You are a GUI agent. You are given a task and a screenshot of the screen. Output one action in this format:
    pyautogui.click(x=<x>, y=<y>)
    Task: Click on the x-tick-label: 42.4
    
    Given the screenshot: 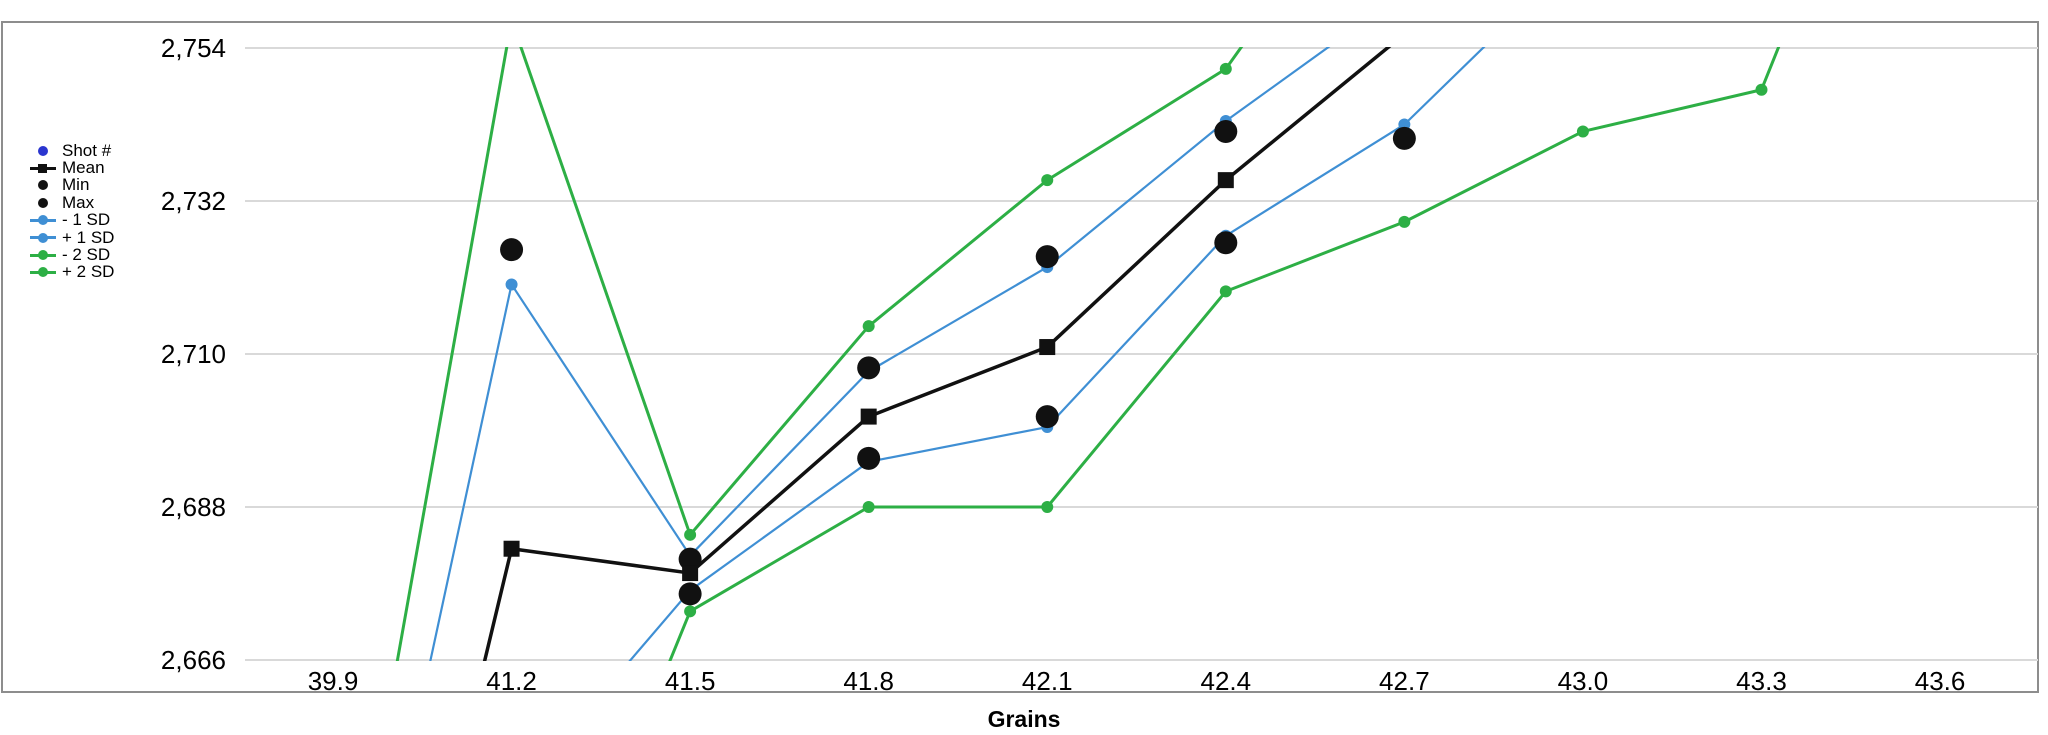 What is the action you would take?
    pyautogui.click(x=1225, y=681)
    